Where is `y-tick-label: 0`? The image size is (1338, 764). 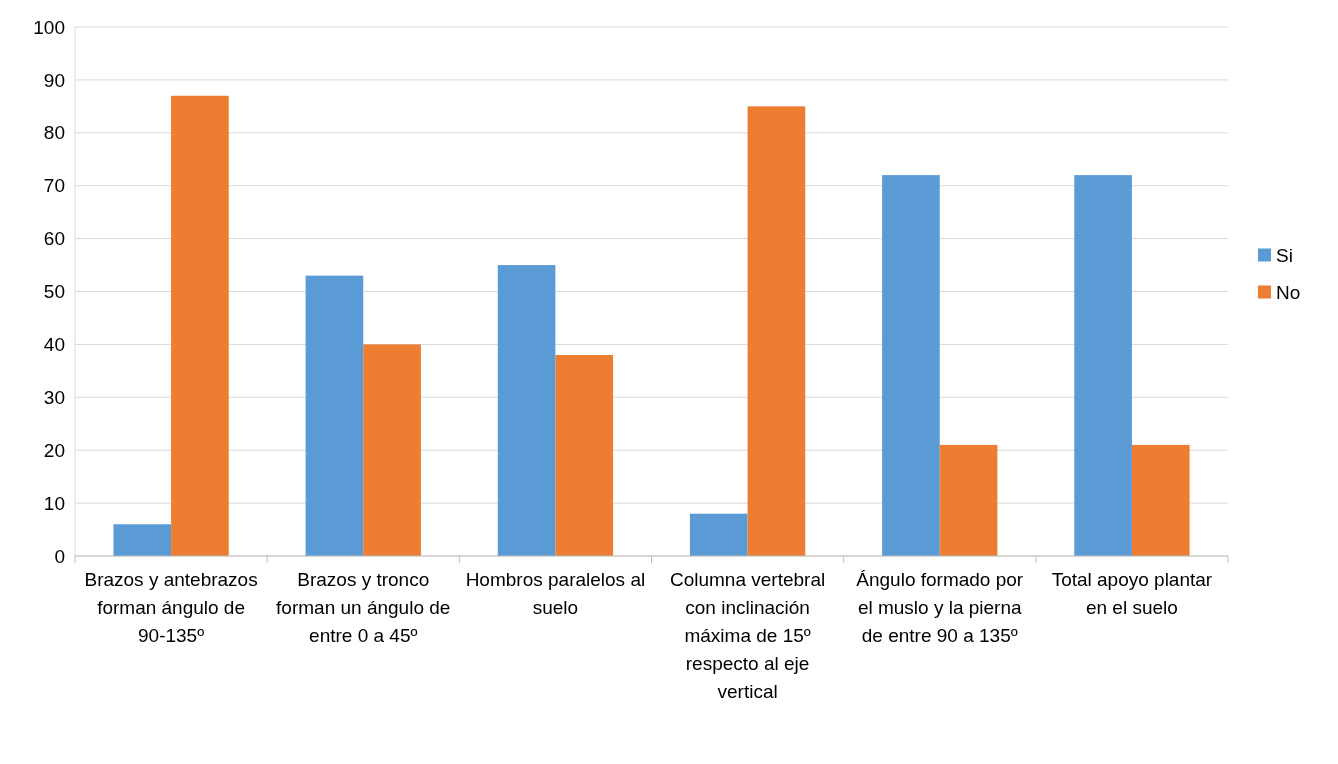 y-tick-label: 0 is located at coordinates (59, 556).